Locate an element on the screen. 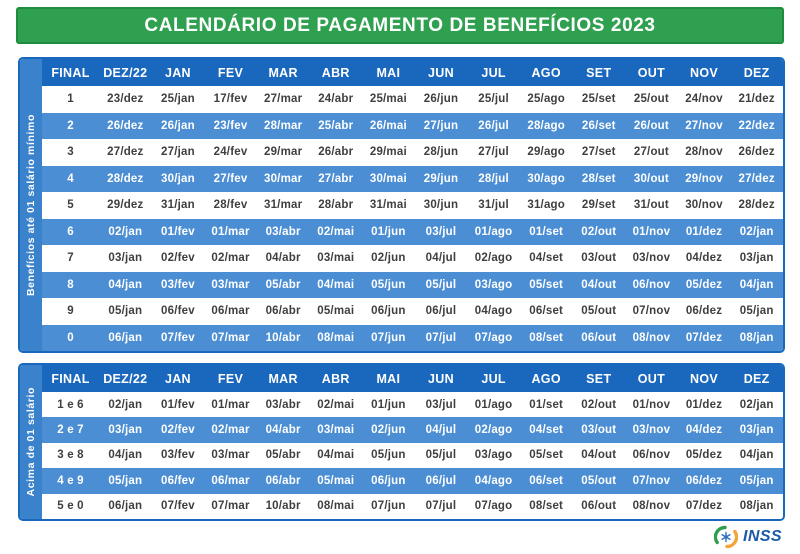  date-cell: 03/jul is located at coordinates (441, 404).